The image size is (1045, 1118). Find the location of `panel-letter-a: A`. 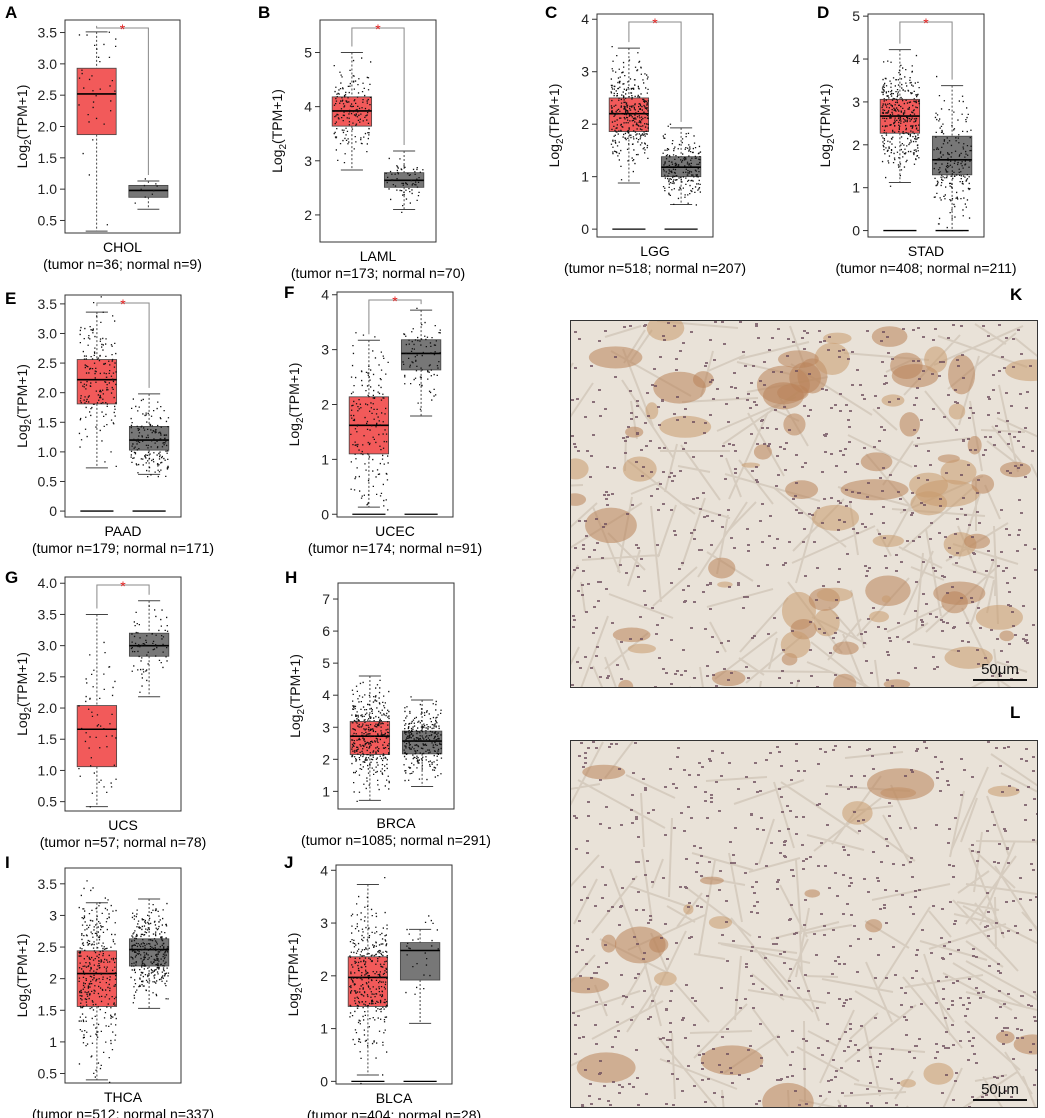

panel-letter-a: A is located at coordinates (11, 12).